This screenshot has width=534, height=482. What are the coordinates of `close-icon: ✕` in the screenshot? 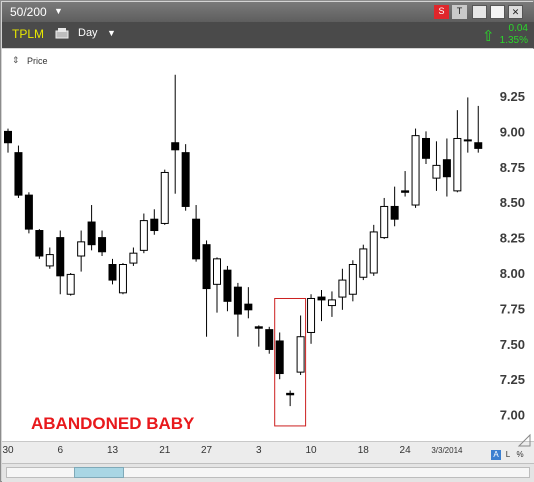 It's located at (515, 12).